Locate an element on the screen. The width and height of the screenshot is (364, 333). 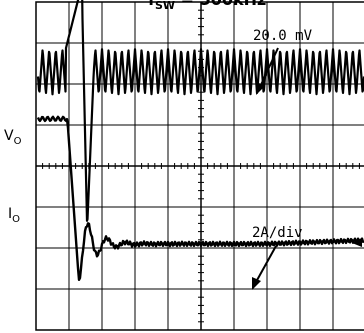
channel-marker-icon is located at coordinates (357, 243).